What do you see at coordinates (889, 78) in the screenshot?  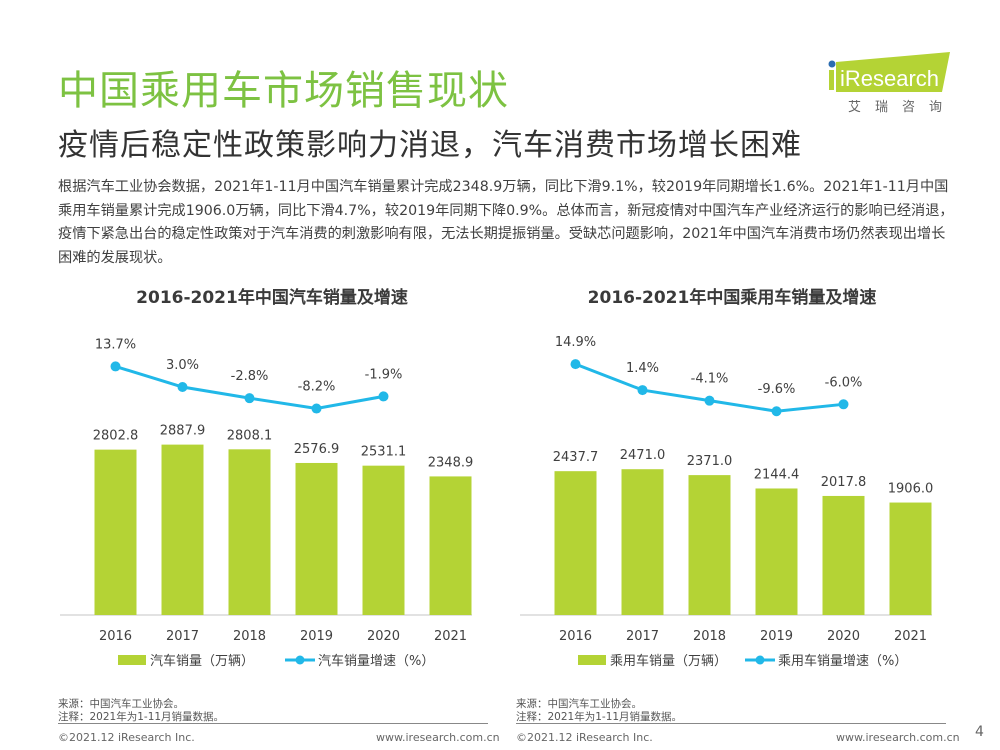 I see `logo-brand-text: iResearch` at bounding box center [889, 78].